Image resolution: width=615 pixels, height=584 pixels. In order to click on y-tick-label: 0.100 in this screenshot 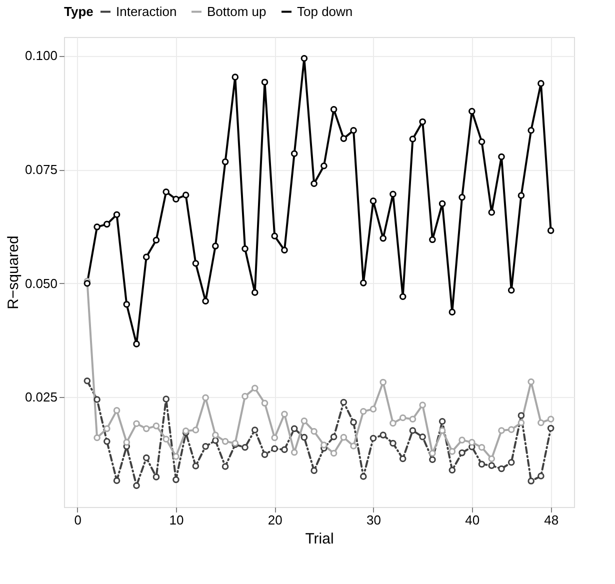, I will do `click(41, 56)`.